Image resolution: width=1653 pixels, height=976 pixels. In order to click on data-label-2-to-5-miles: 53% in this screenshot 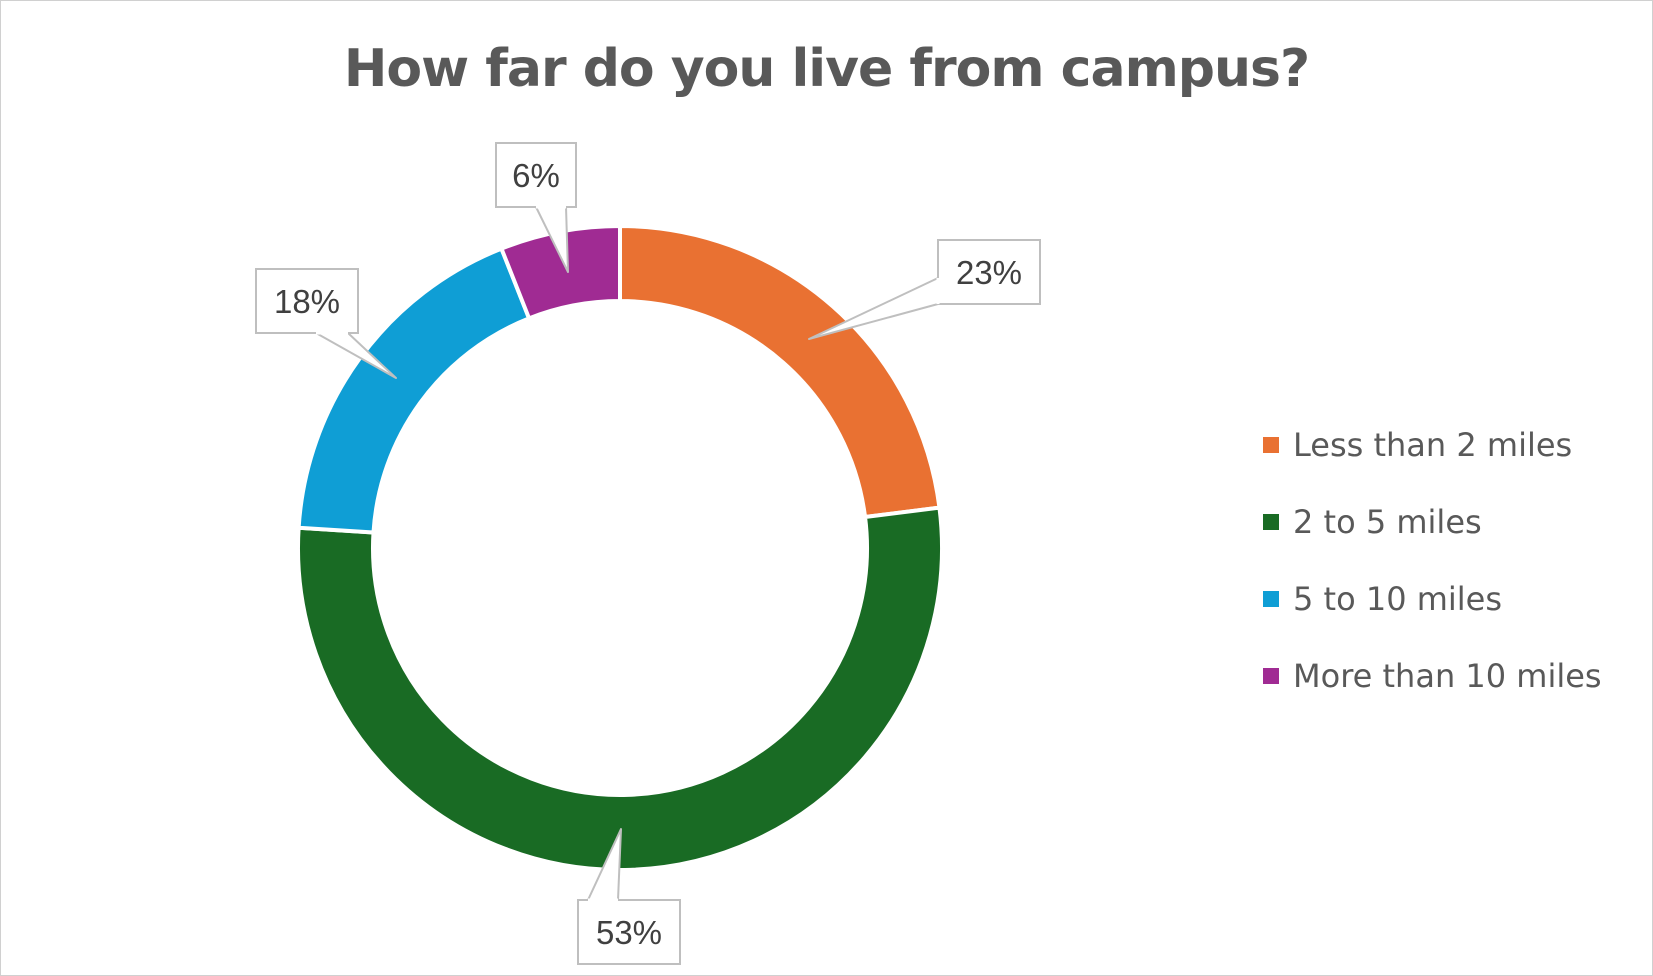, I will do `click(629, 896)`.